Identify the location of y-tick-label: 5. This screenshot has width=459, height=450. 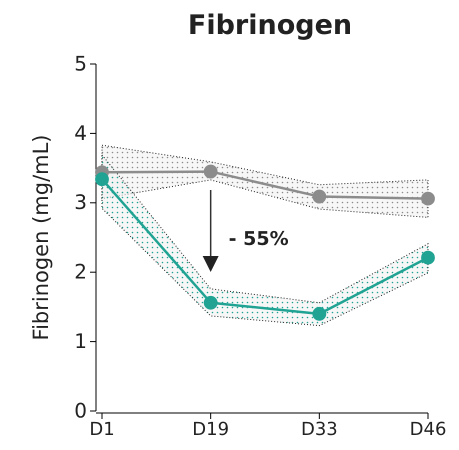
(80, 63).